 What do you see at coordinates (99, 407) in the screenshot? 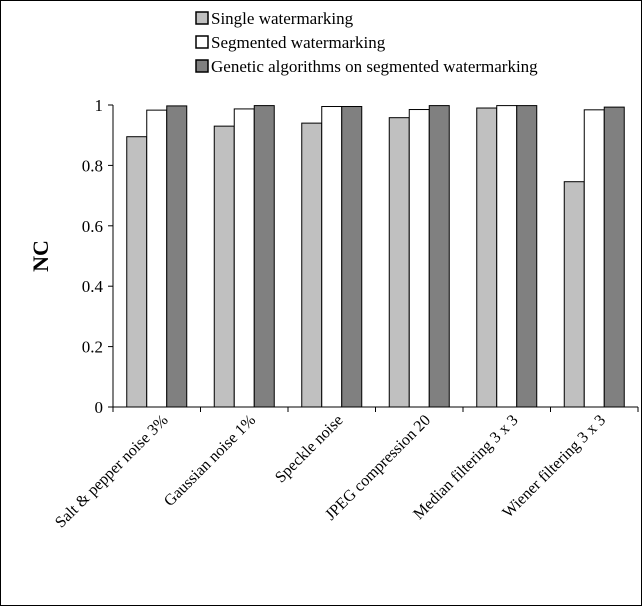
I see `y-tick-label: 0` at bounding box center [99, 407].